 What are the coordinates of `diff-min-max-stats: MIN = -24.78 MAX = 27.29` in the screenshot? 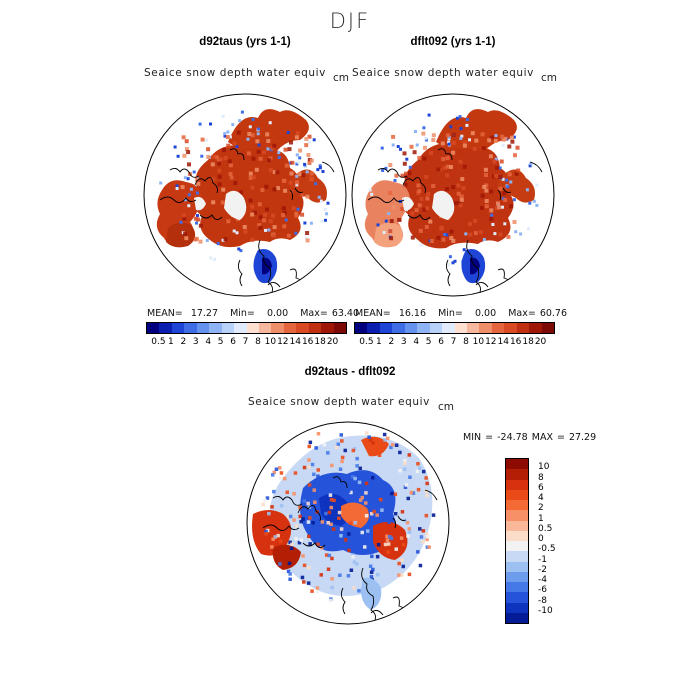 It's located at (530, 437).